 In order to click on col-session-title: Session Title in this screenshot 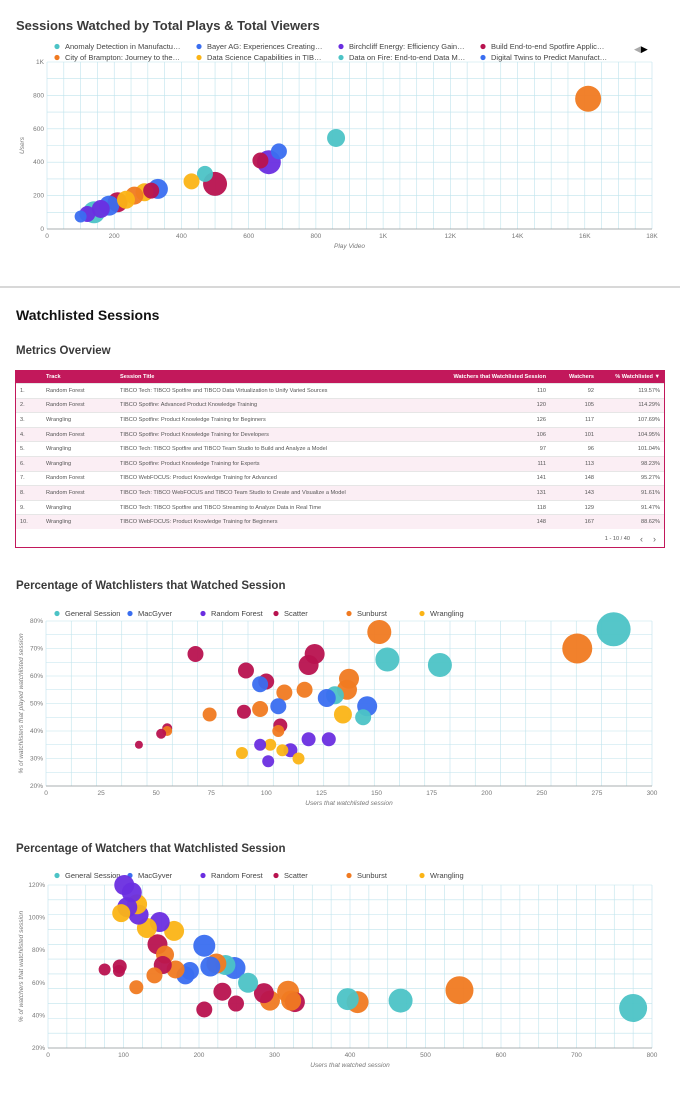, I will do `click(137, 377)`.